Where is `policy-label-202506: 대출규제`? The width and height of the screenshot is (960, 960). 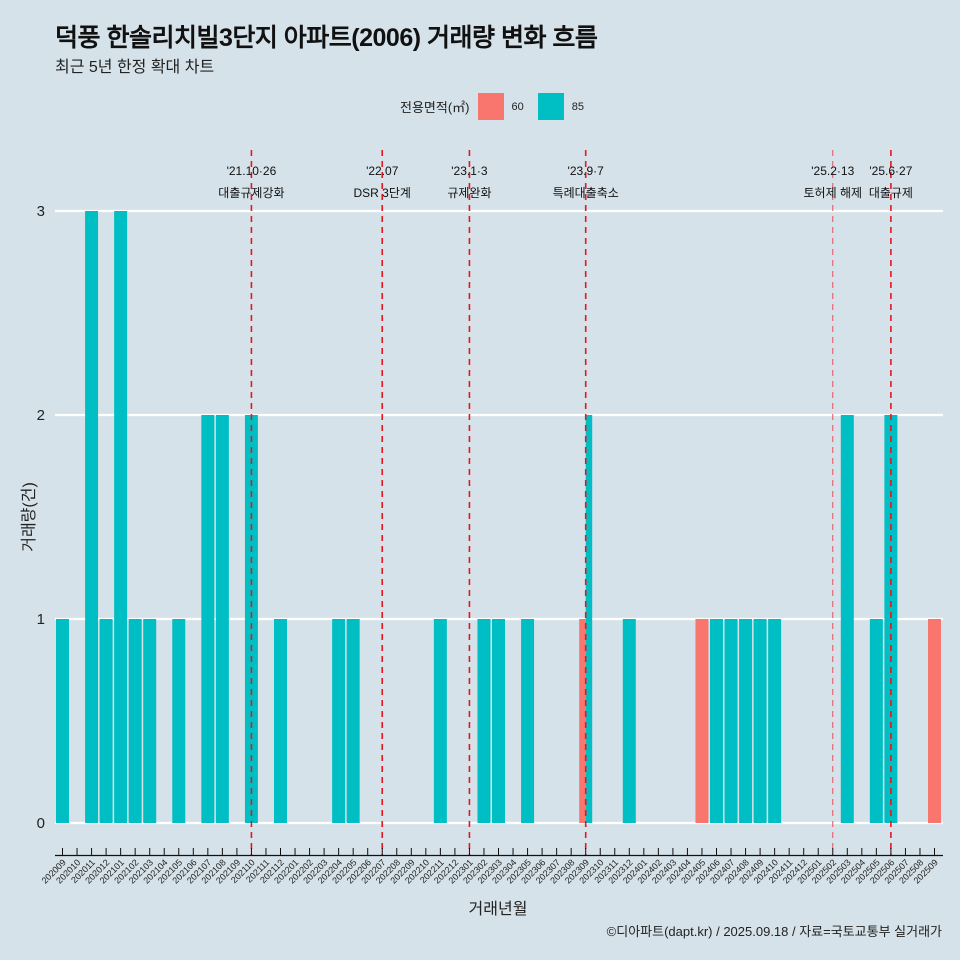
policy-label-202506: 대출규제 is located at coordinates (891, 193).